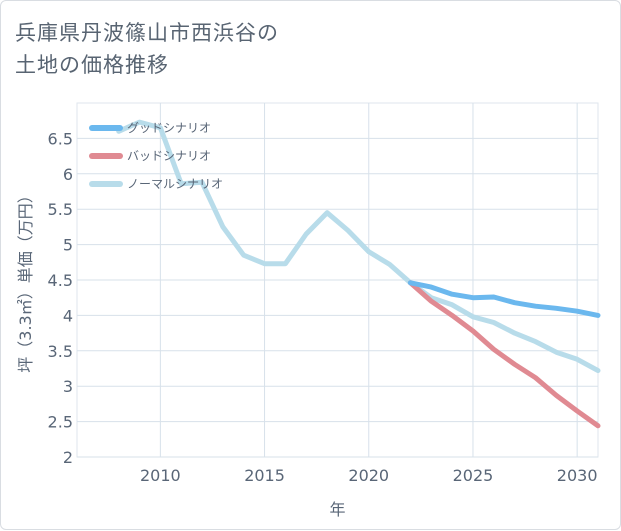  Describe the element at coordinates (169, 128) in the screenshot. I see `legend-label: グッドシナリオ` at that location.